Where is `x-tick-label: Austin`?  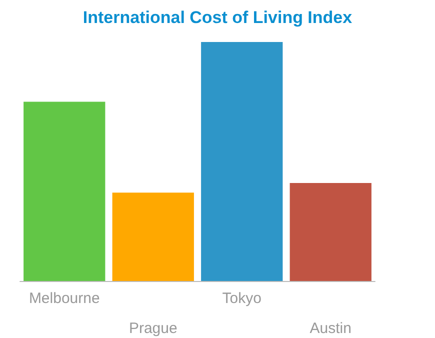
x-tick-label: Austin is located at coordinates (331, 328).